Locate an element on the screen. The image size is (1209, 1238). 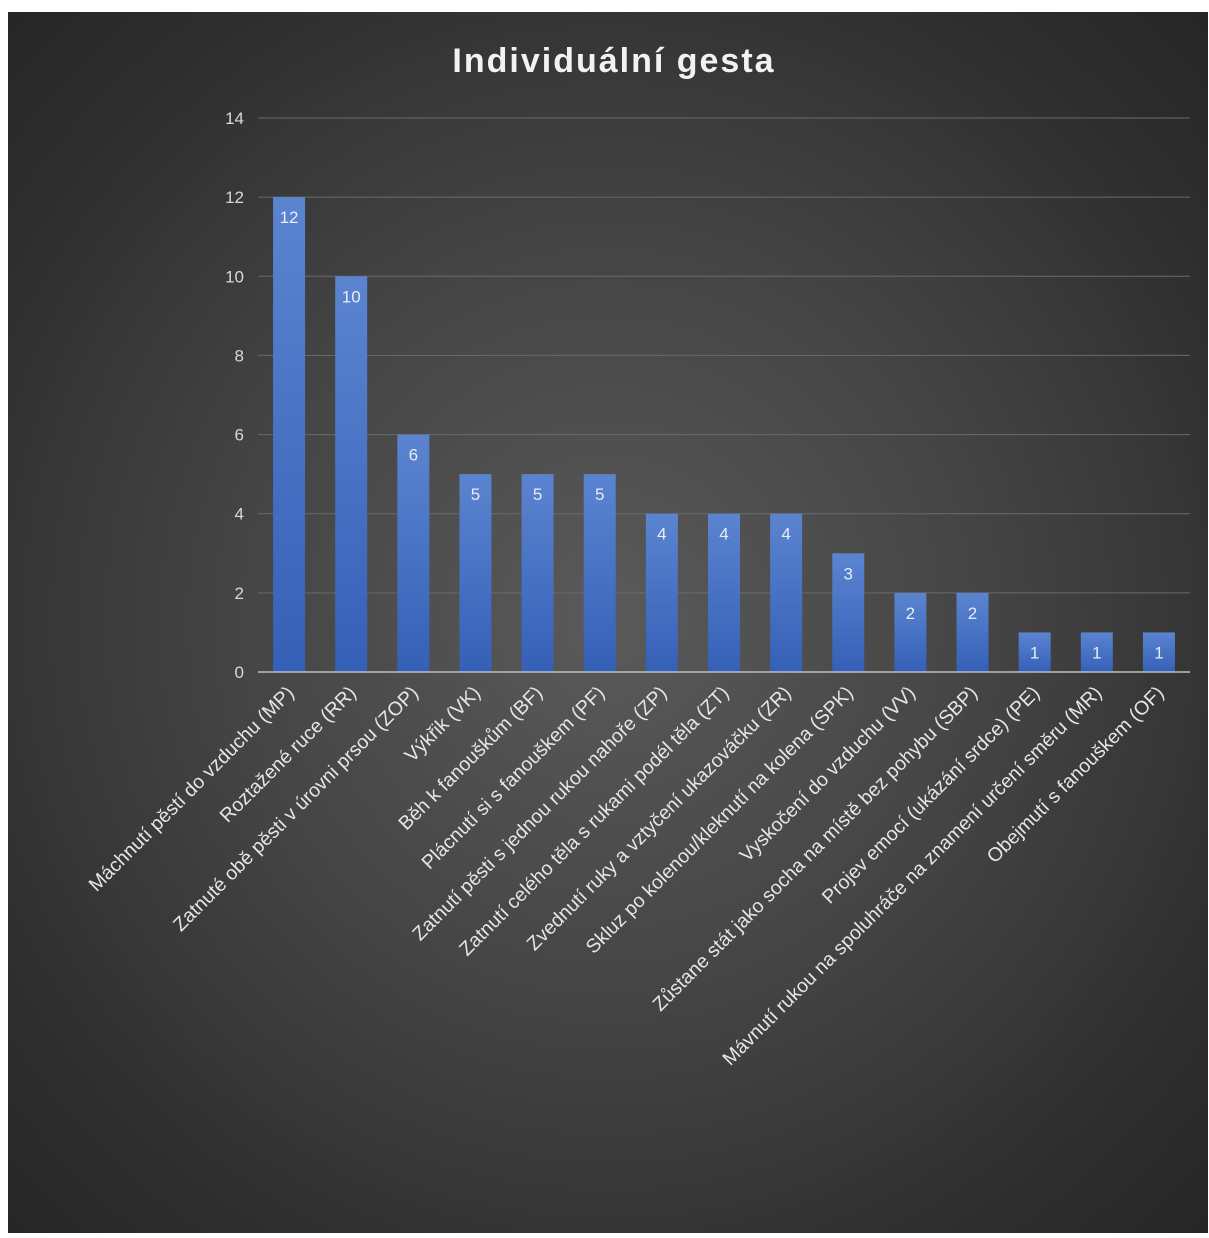
x-tick-label: Zatnuté obě pěsti v úrovni prsou (ZOP) is located at coordinates (296, 809).